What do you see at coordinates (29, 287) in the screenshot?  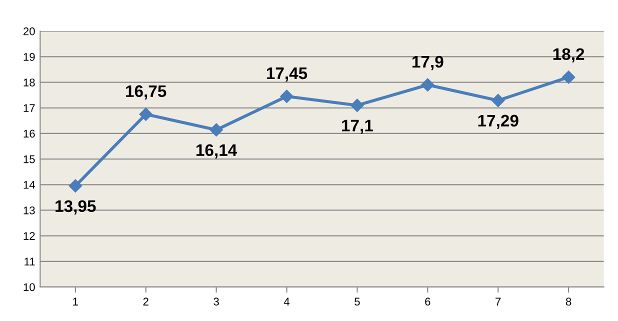 I see `y-tick-label: 10` at bounding box center [29, 287].